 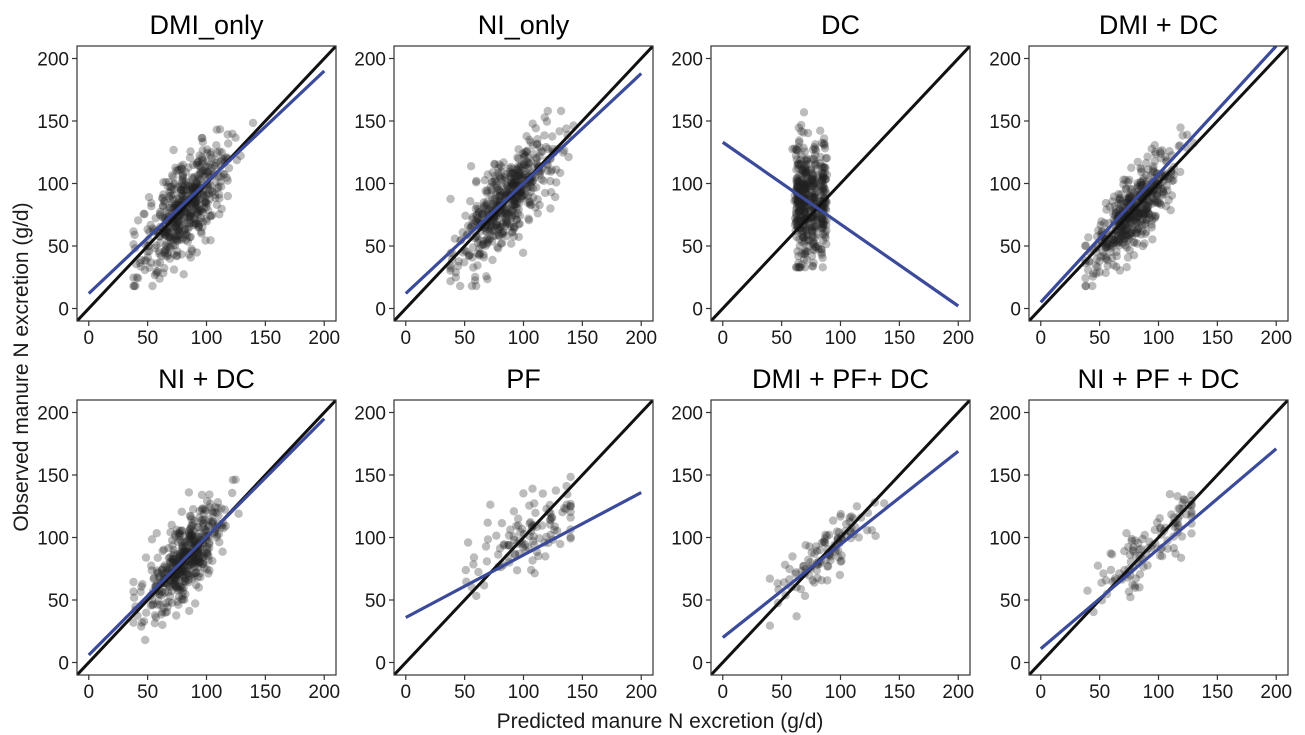 I want to click on regression-line, so click(x=206, y=537).